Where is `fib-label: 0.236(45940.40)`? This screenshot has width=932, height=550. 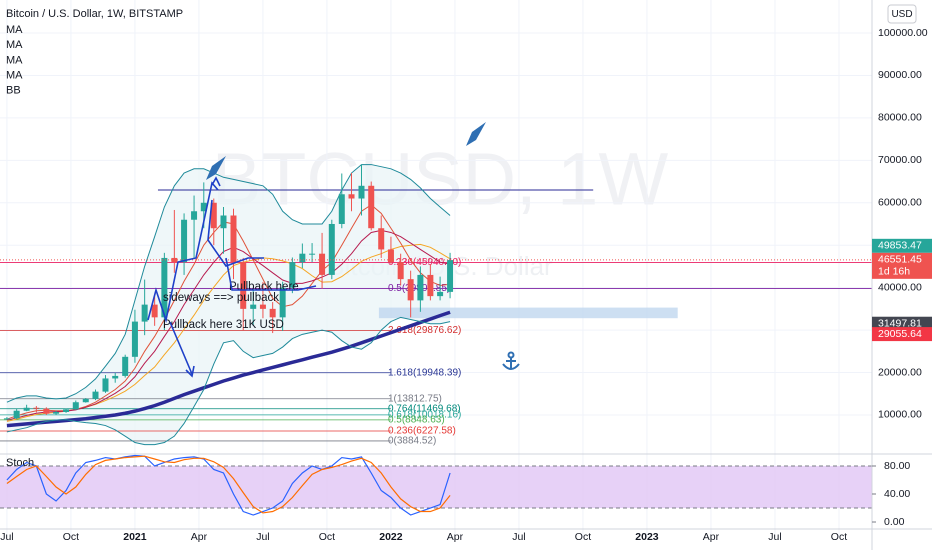 fib-label: 0.236(45940.40) is located at coordinates (424, 262).